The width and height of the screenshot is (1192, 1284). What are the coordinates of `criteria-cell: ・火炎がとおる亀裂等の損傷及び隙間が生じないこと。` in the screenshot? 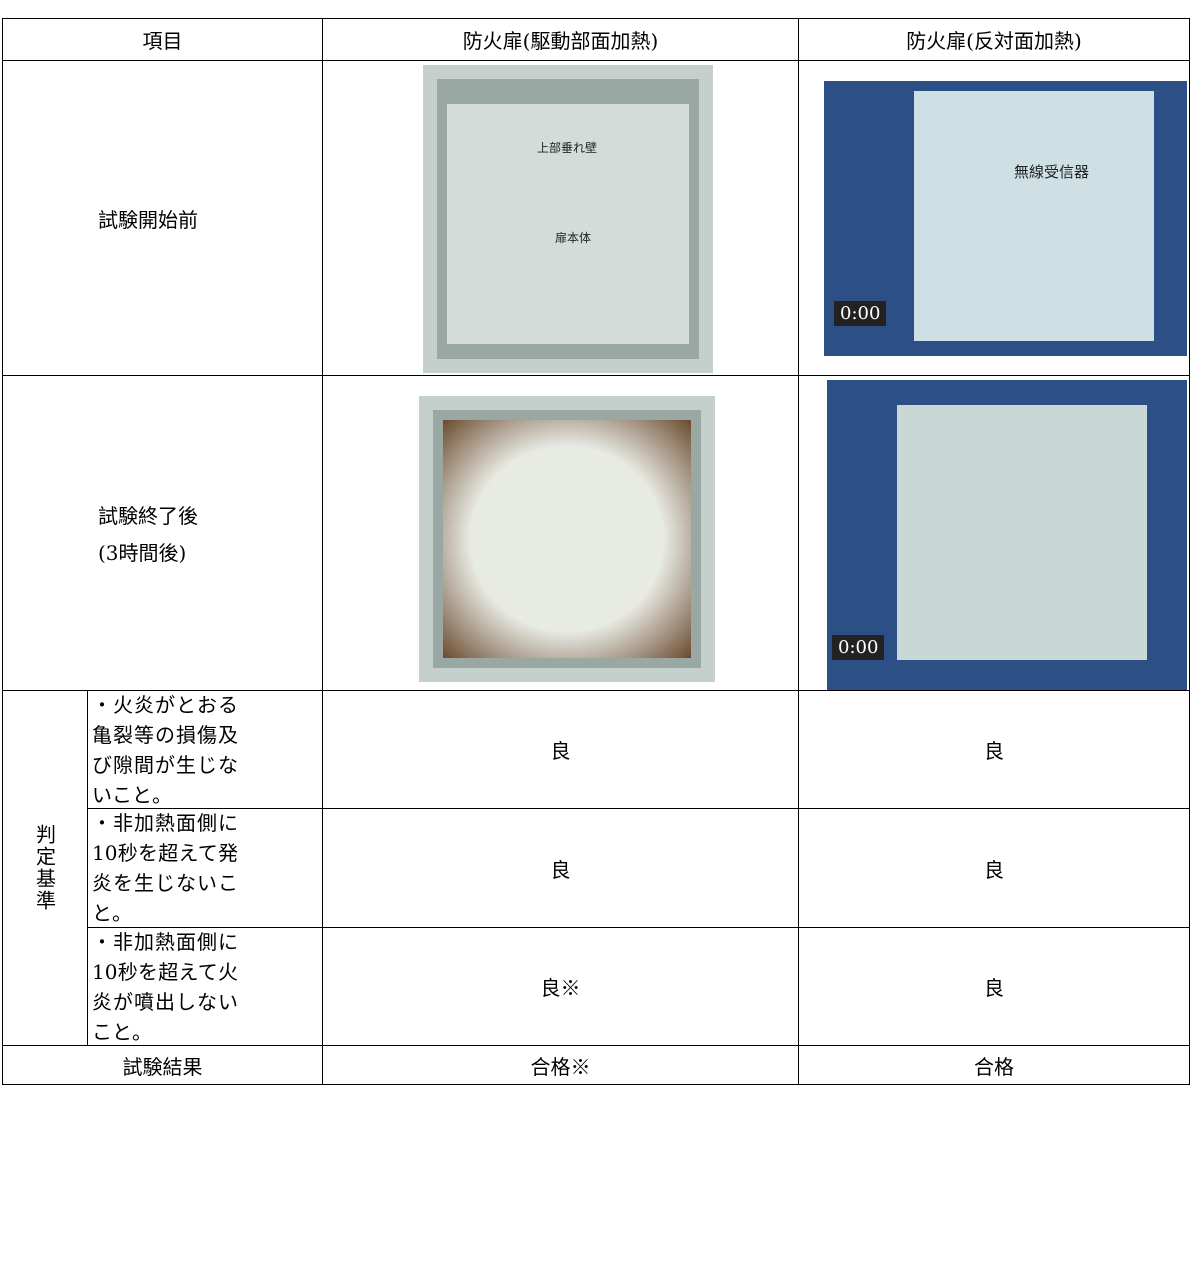 It's located at (205, 749).